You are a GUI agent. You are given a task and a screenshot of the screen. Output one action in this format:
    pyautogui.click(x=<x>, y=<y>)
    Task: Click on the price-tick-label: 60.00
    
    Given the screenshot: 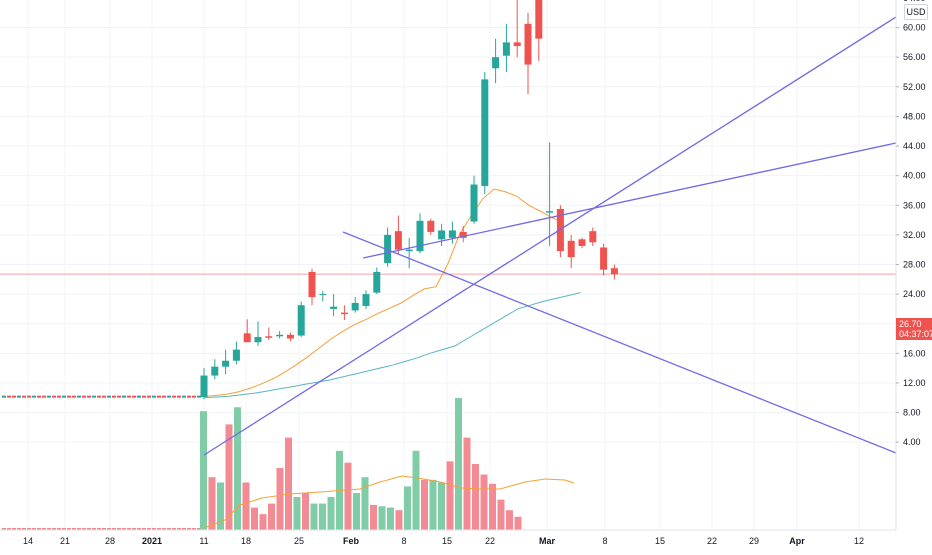 What is the action you would take?
    pyautogui.click(x=914, y=28)
    